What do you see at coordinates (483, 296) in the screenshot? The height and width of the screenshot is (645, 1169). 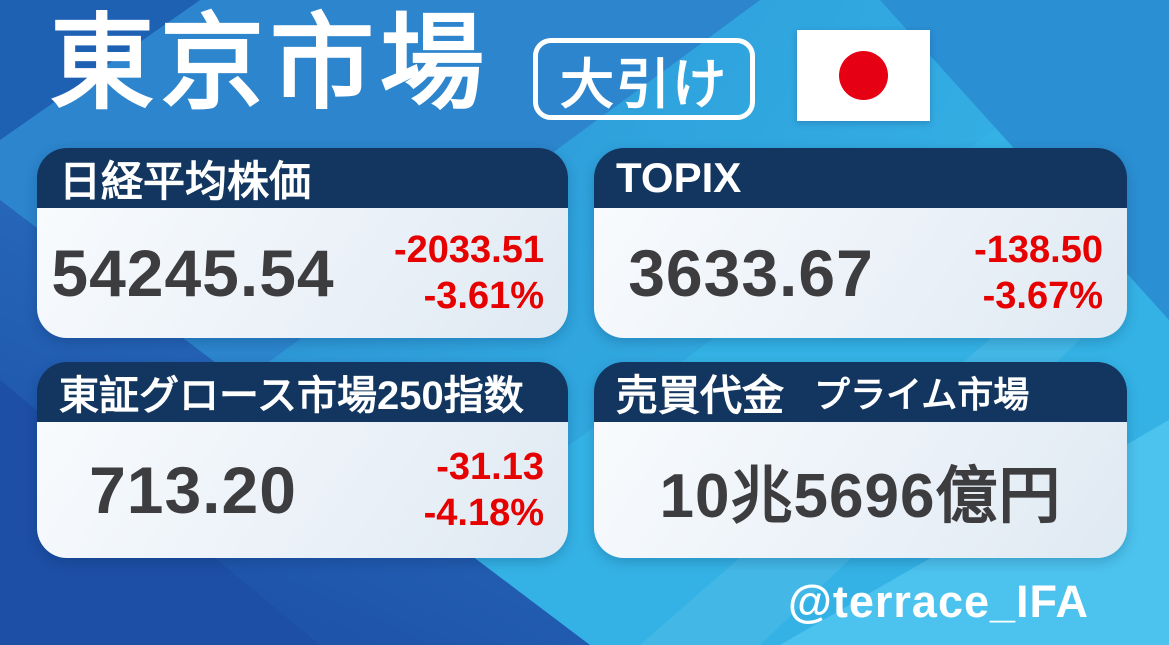 I see `nikkei-change-percent: -3.61%` at bounding box center [483, 296].